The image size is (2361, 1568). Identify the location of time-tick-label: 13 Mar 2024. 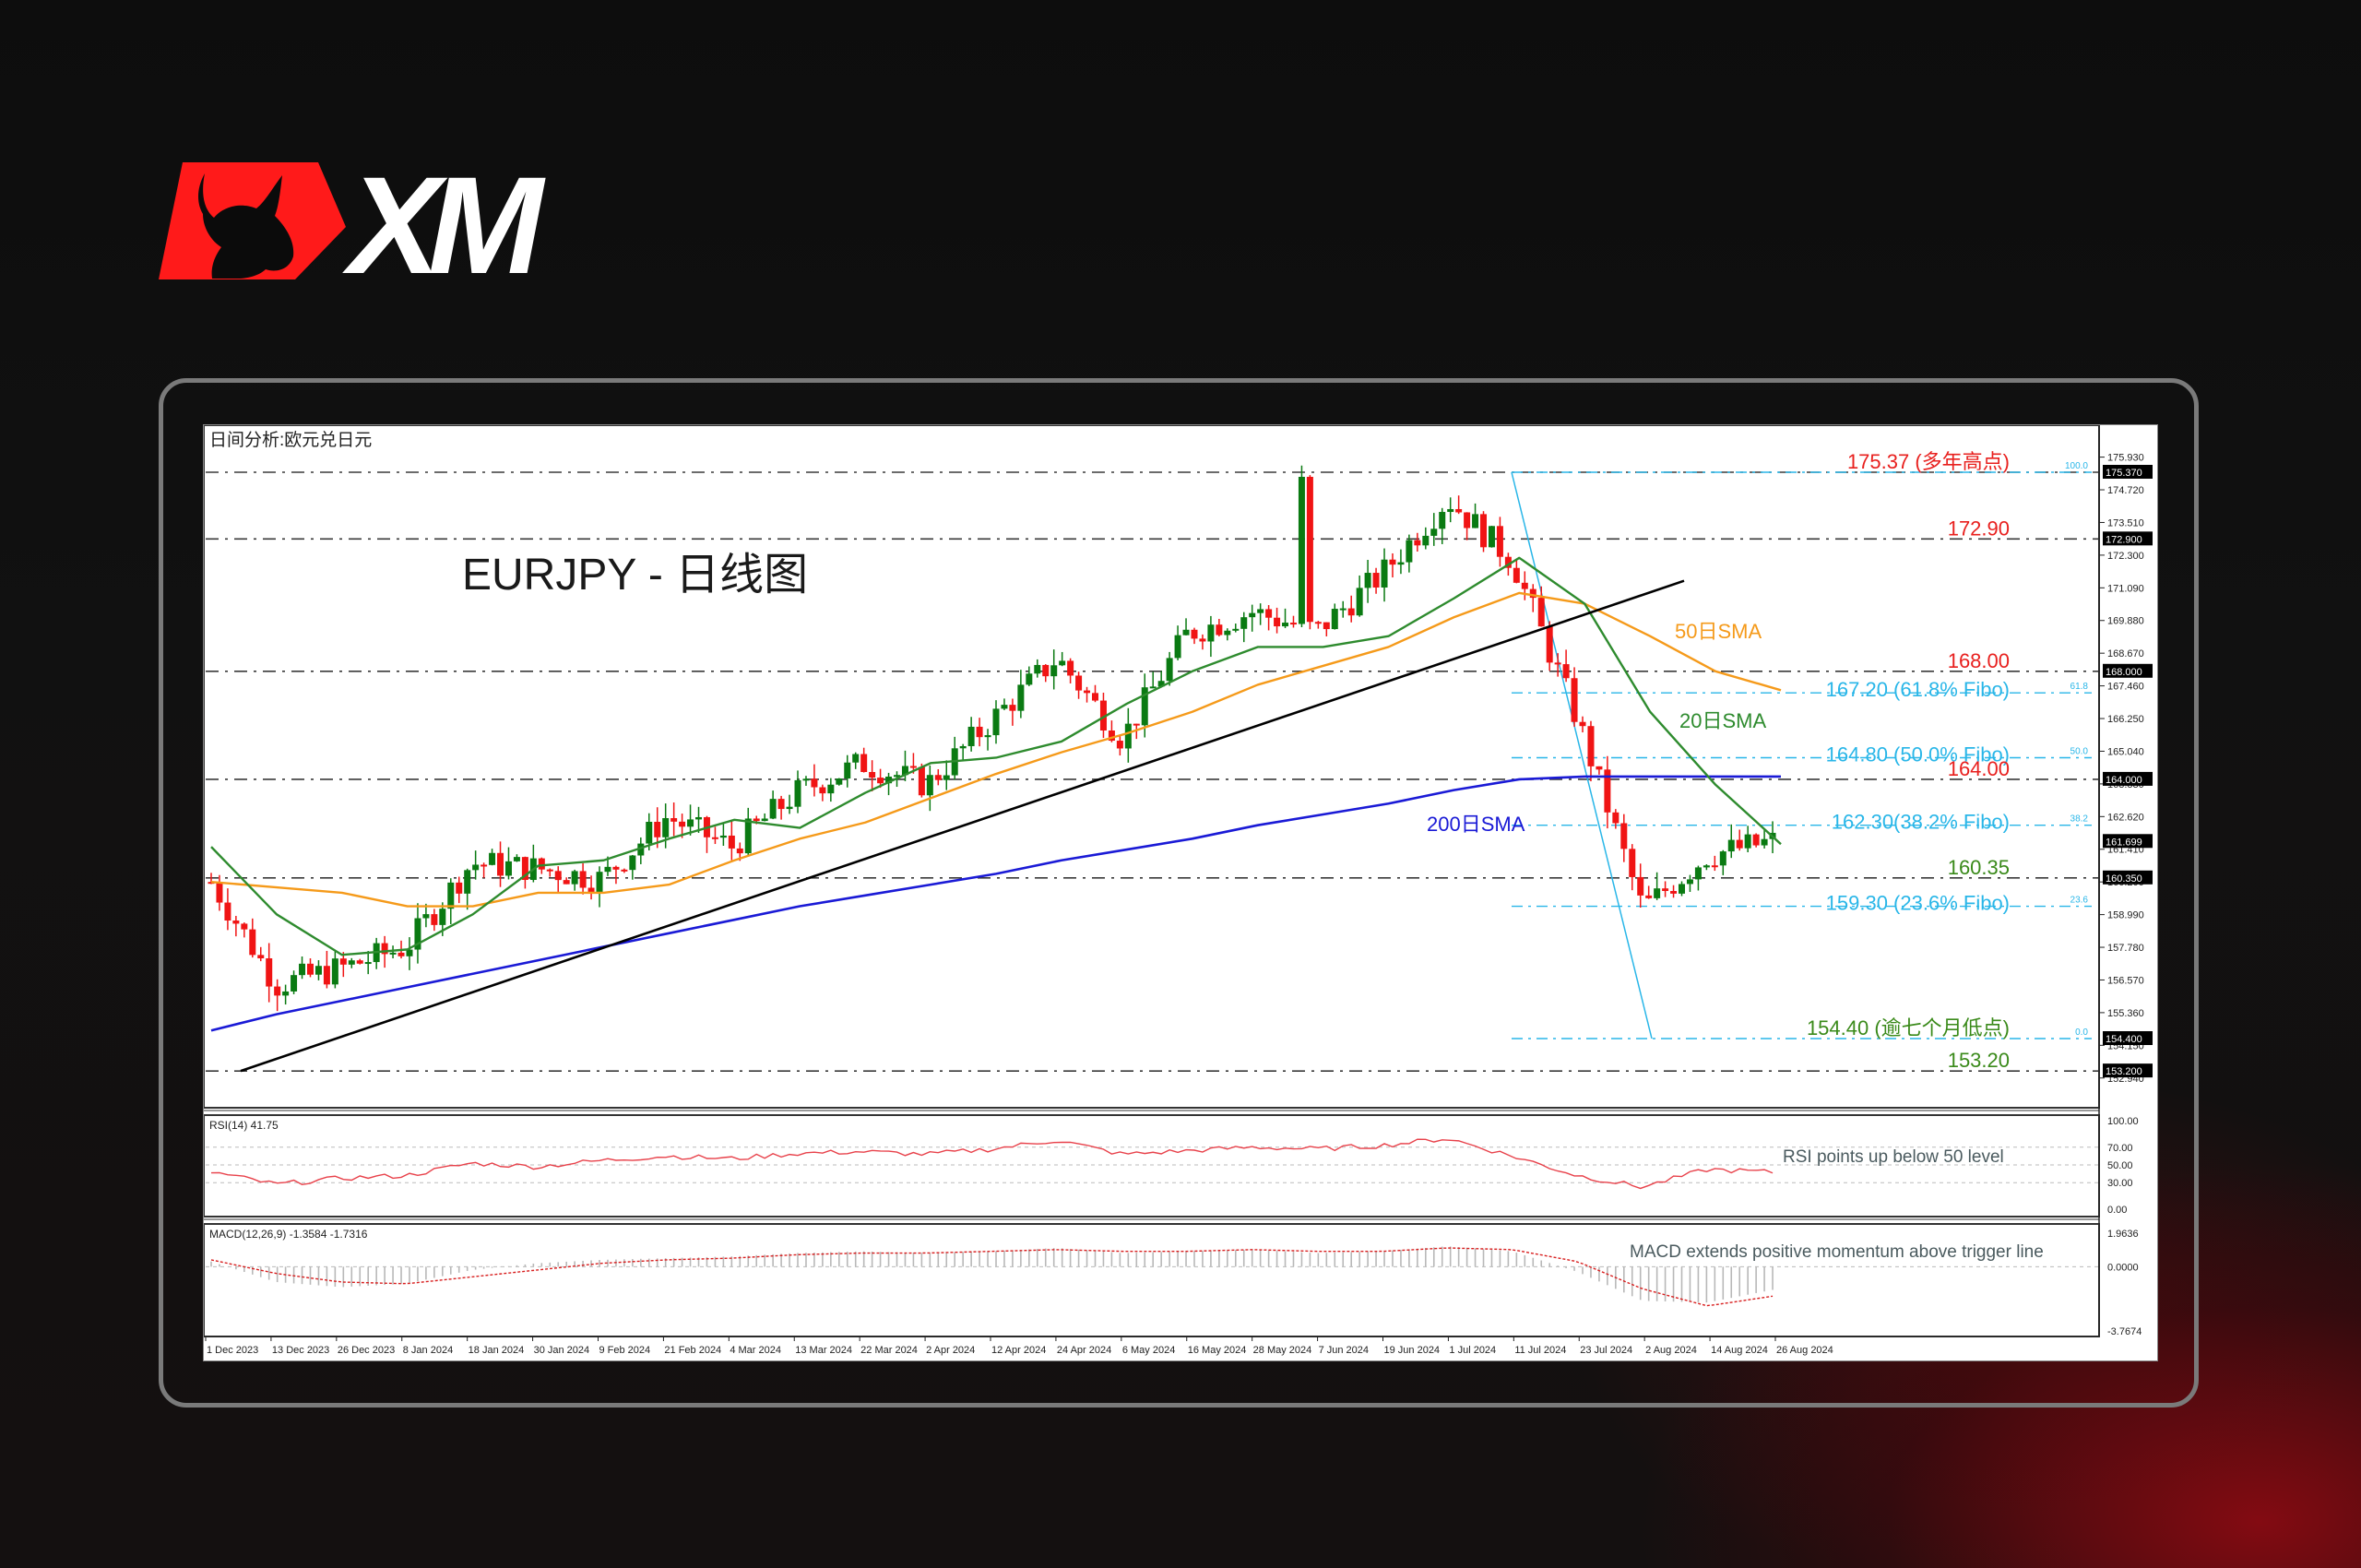
(823, 1350).